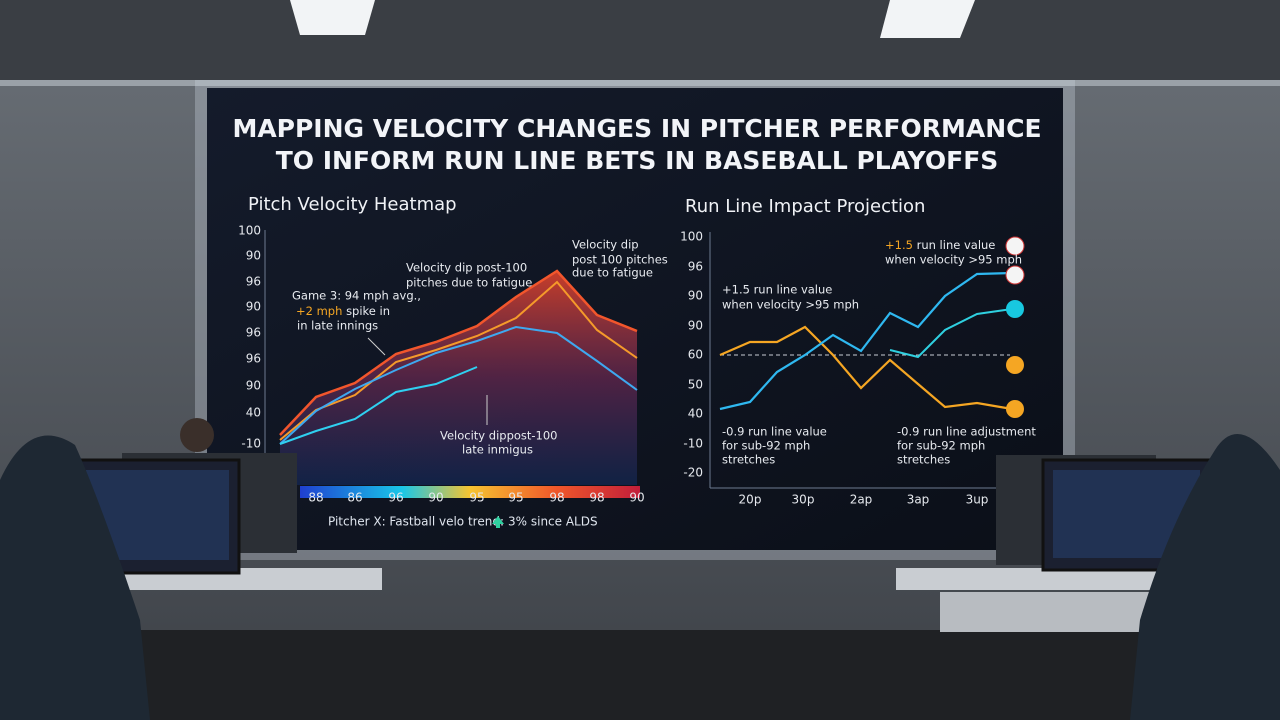 Image resolution: width=1280 pixels, height=720 pixels. What do you see at coordinates (803, 500) in the screenshot?
I see `x-label: 30p` at bounding box center [803, 500].